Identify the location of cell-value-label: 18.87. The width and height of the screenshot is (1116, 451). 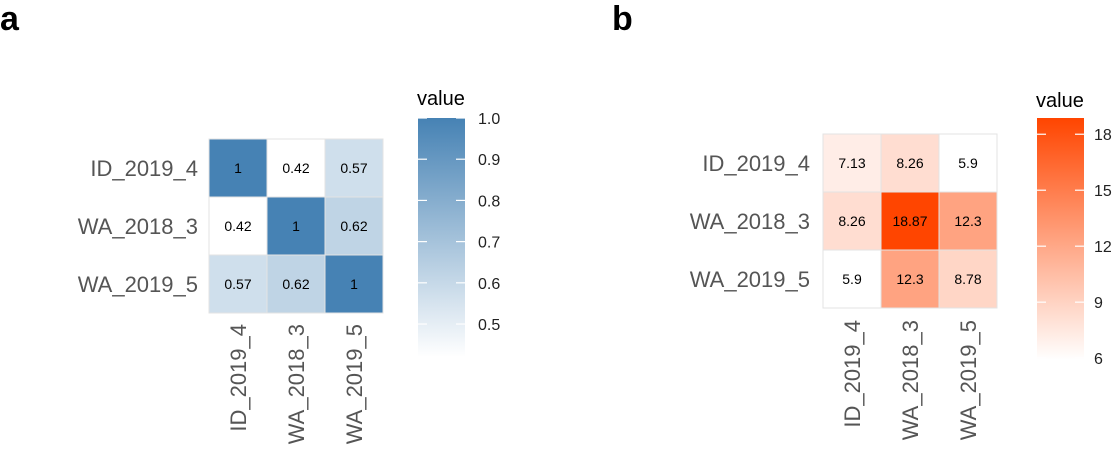
(909, 221).